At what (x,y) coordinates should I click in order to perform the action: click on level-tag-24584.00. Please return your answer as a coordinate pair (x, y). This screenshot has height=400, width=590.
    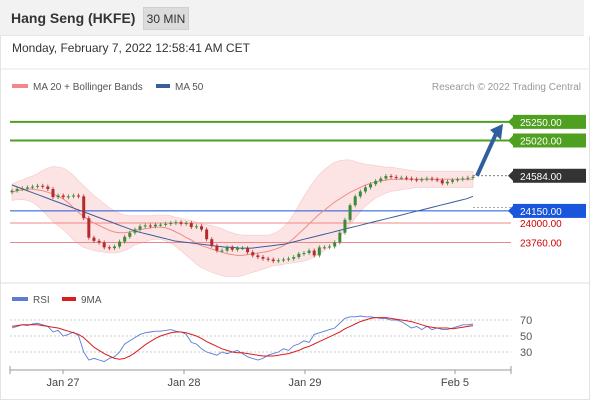
    Looking at the image, I should click on (549, 175).